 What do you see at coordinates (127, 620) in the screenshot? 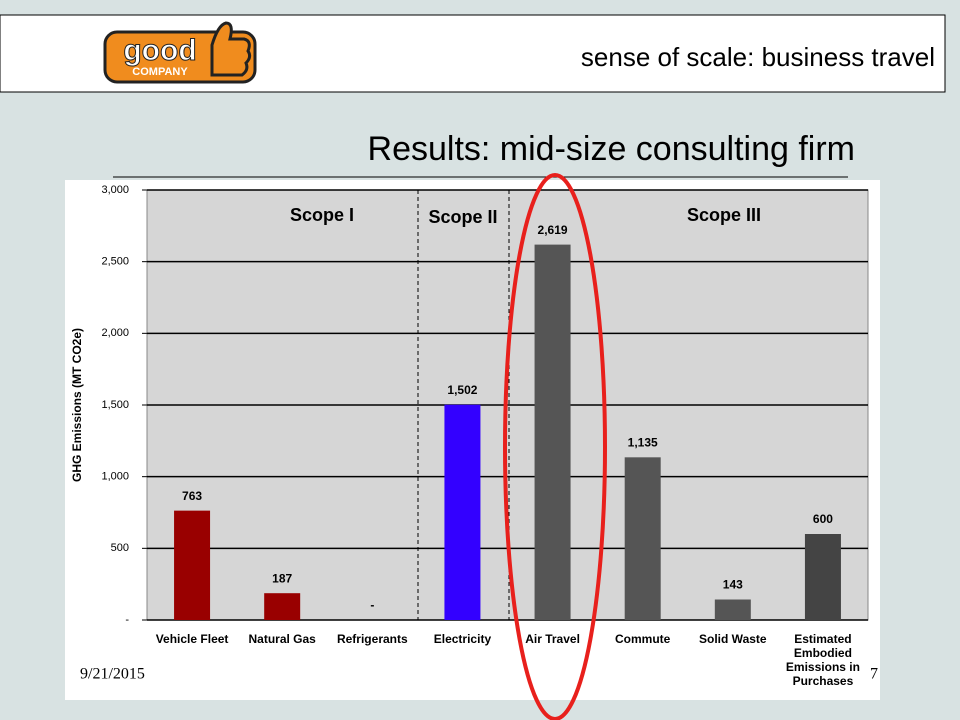
I see `y-tick-label: -` at bounding box center [127, 620].